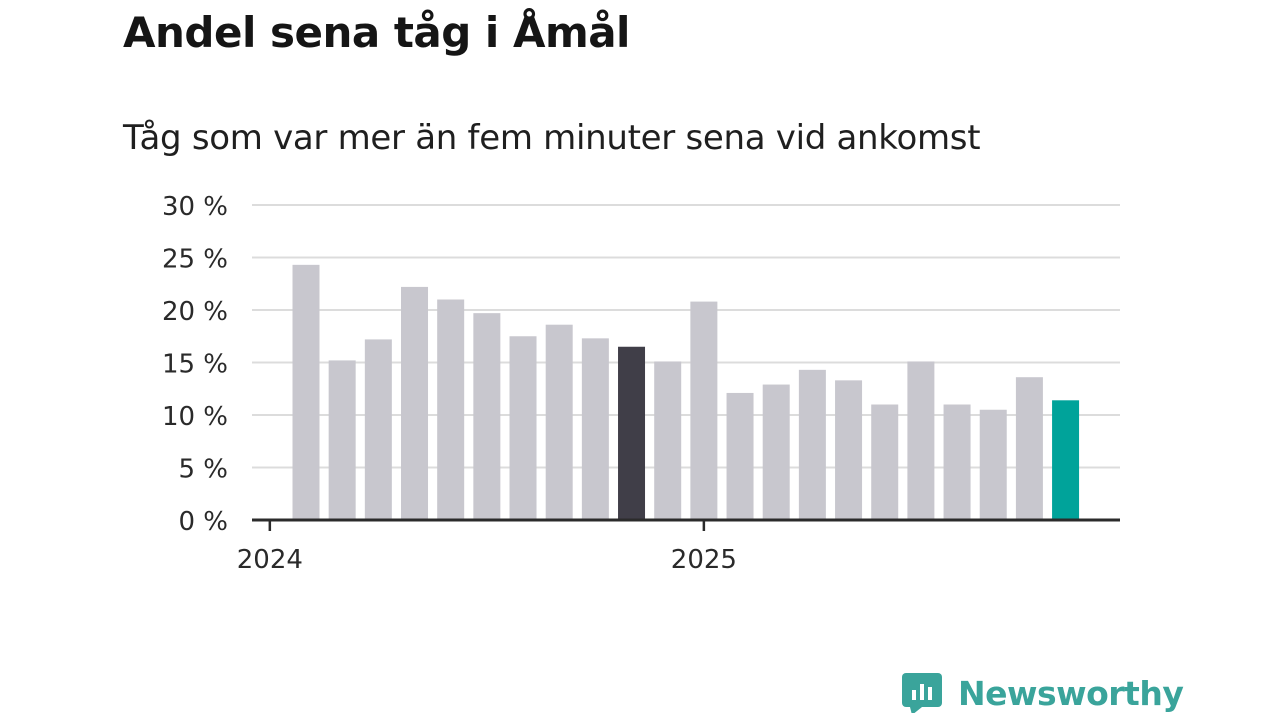 This screenshot has height=720, width=1280. Describe the element at coordinates (922, 693) in the screenshot. I see `newsworthy-logo-icon` at that location.